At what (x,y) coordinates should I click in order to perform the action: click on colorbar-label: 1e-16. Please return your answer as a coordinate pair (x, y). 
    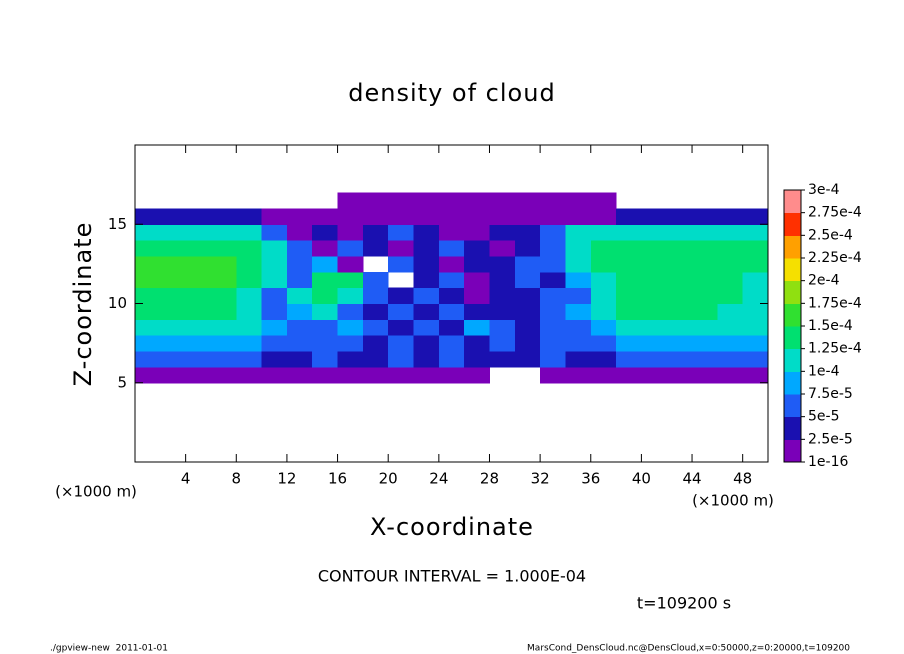
    Looking at the image, I should click on (828, 462).